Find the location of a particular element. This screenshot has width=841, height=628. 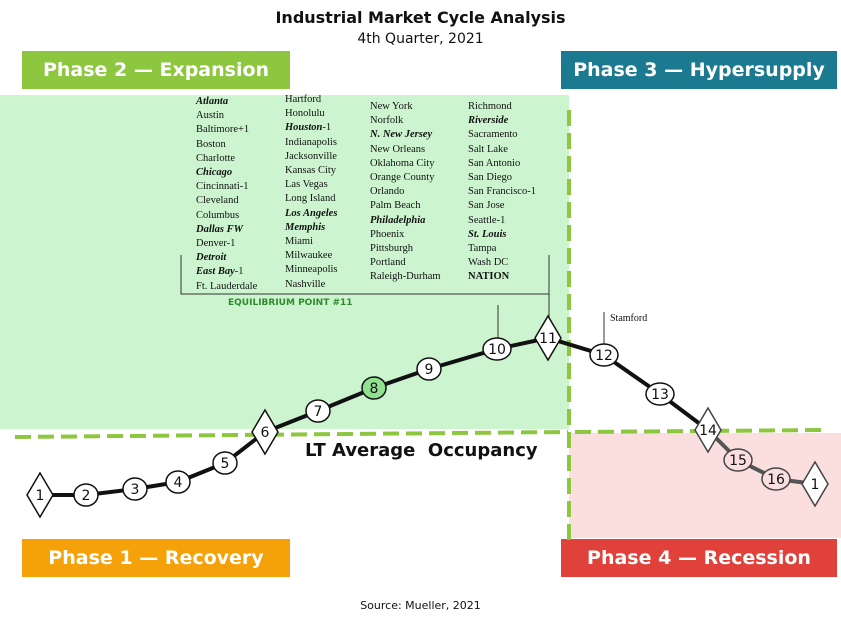

cycle-point-3: 3 is located at coordinates (135, 489).